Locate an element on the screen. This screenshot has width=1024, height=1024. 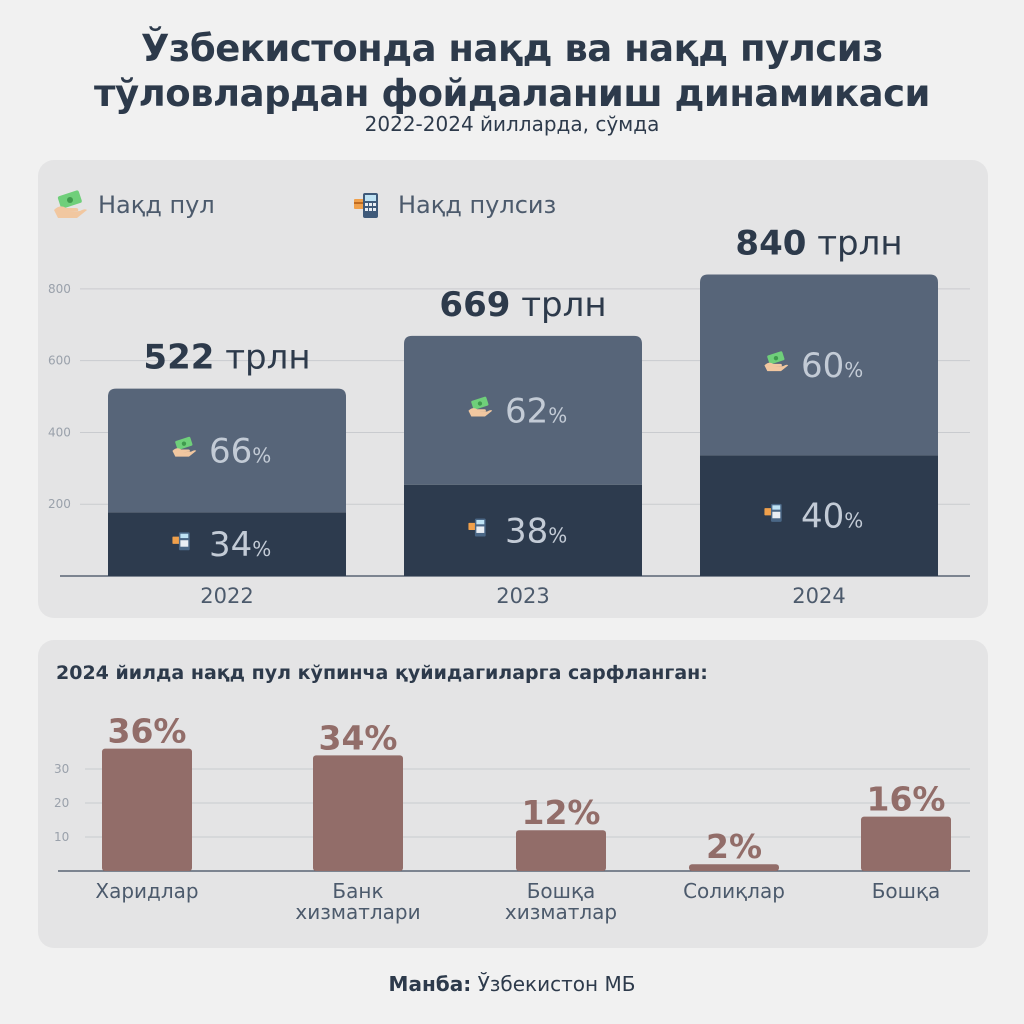
bar-noncash-2024 is located at coordinates (819, 515).